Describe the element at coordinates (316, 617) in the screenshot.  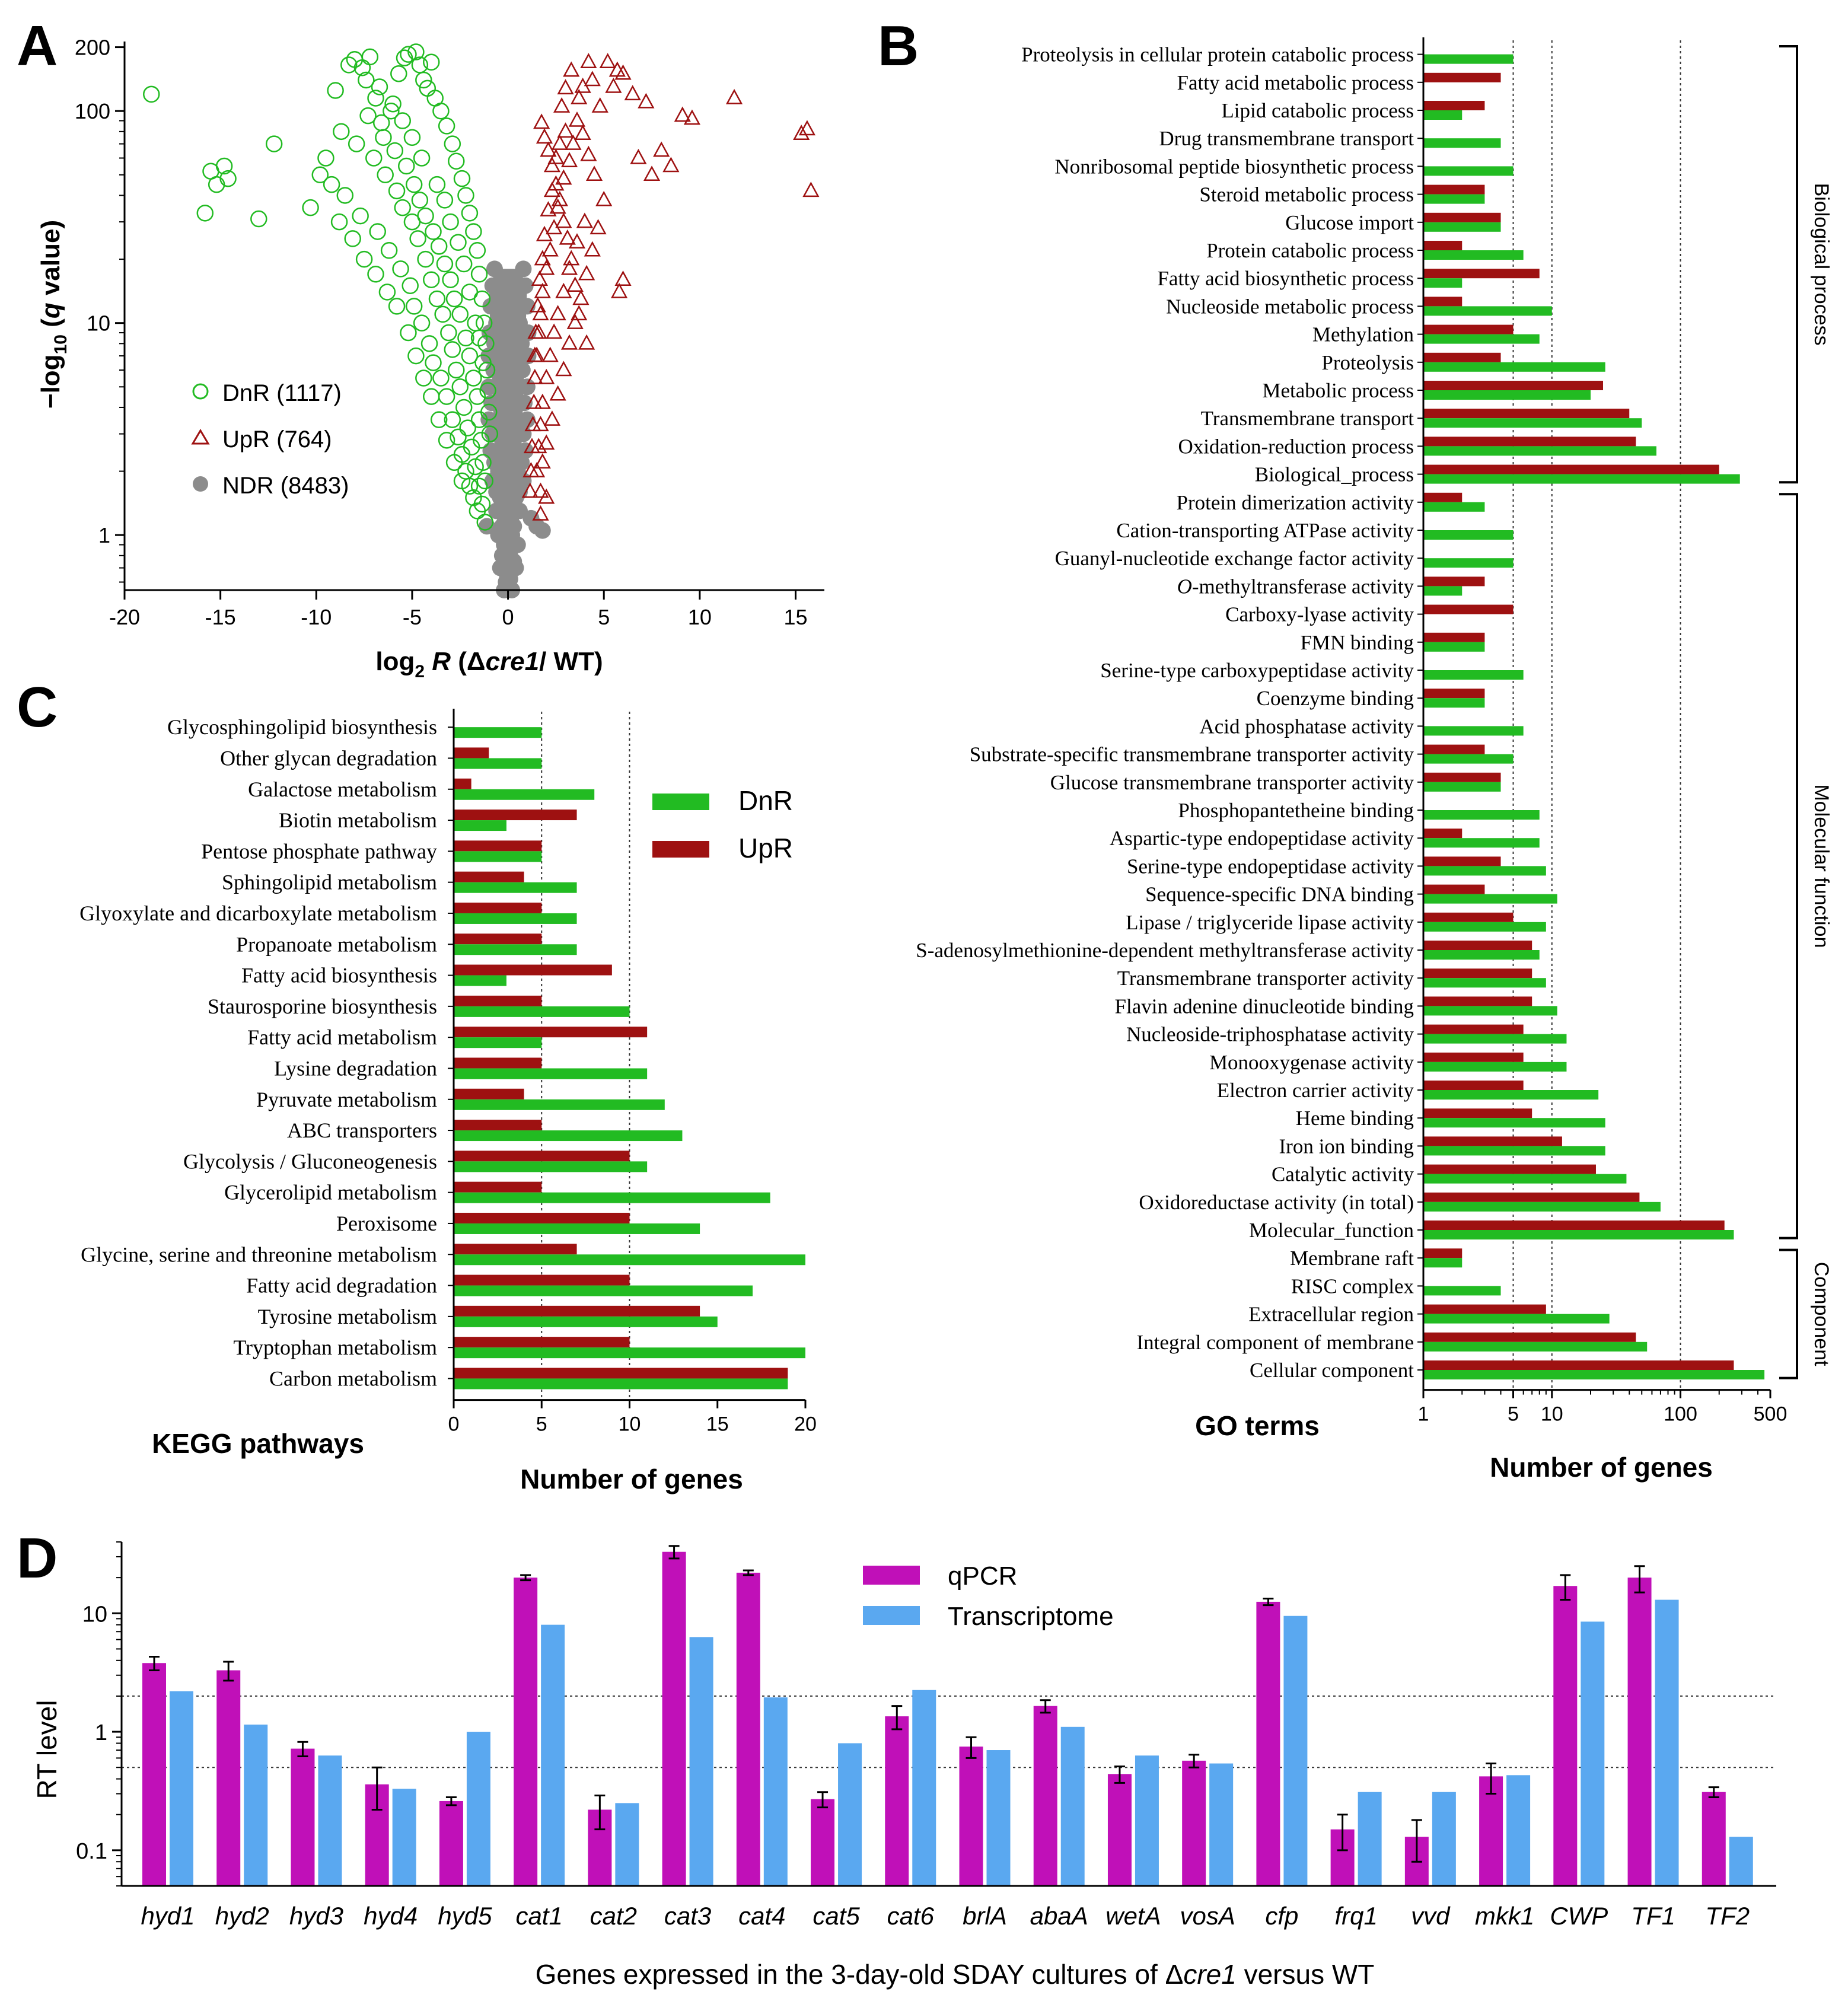
I see `x-tick-label: -10` at that location.